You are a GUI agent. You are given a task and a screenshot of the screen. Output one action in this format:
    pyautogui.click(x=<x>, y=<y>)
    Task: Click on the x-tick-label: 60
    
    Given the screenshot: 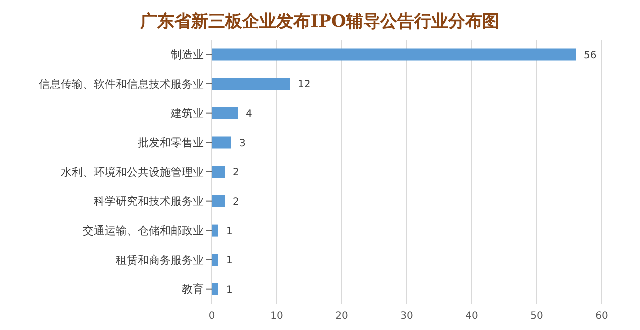 What is the action you would take?
    pyautogui.click(x=602, y=316)
    